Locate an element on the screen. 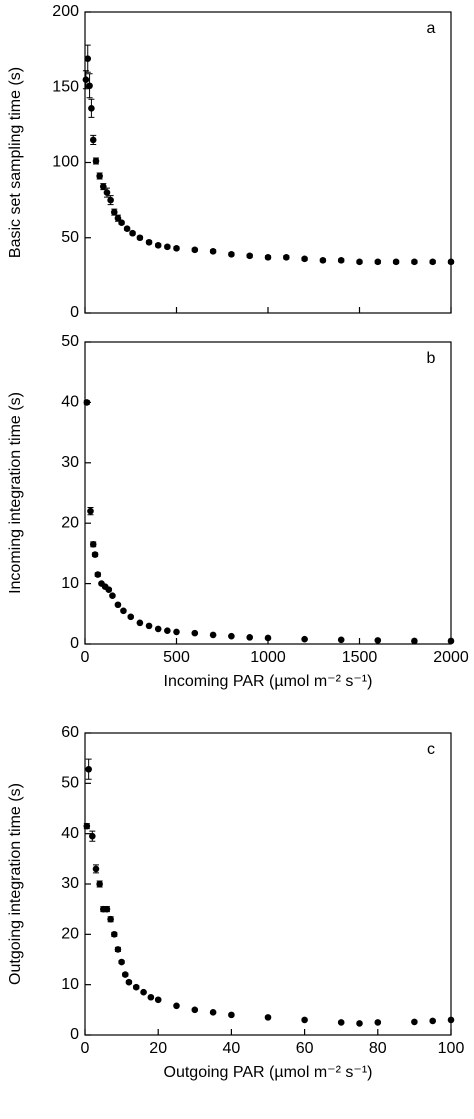  x-tick-label: 1500 is located at coordinates (360, 657).